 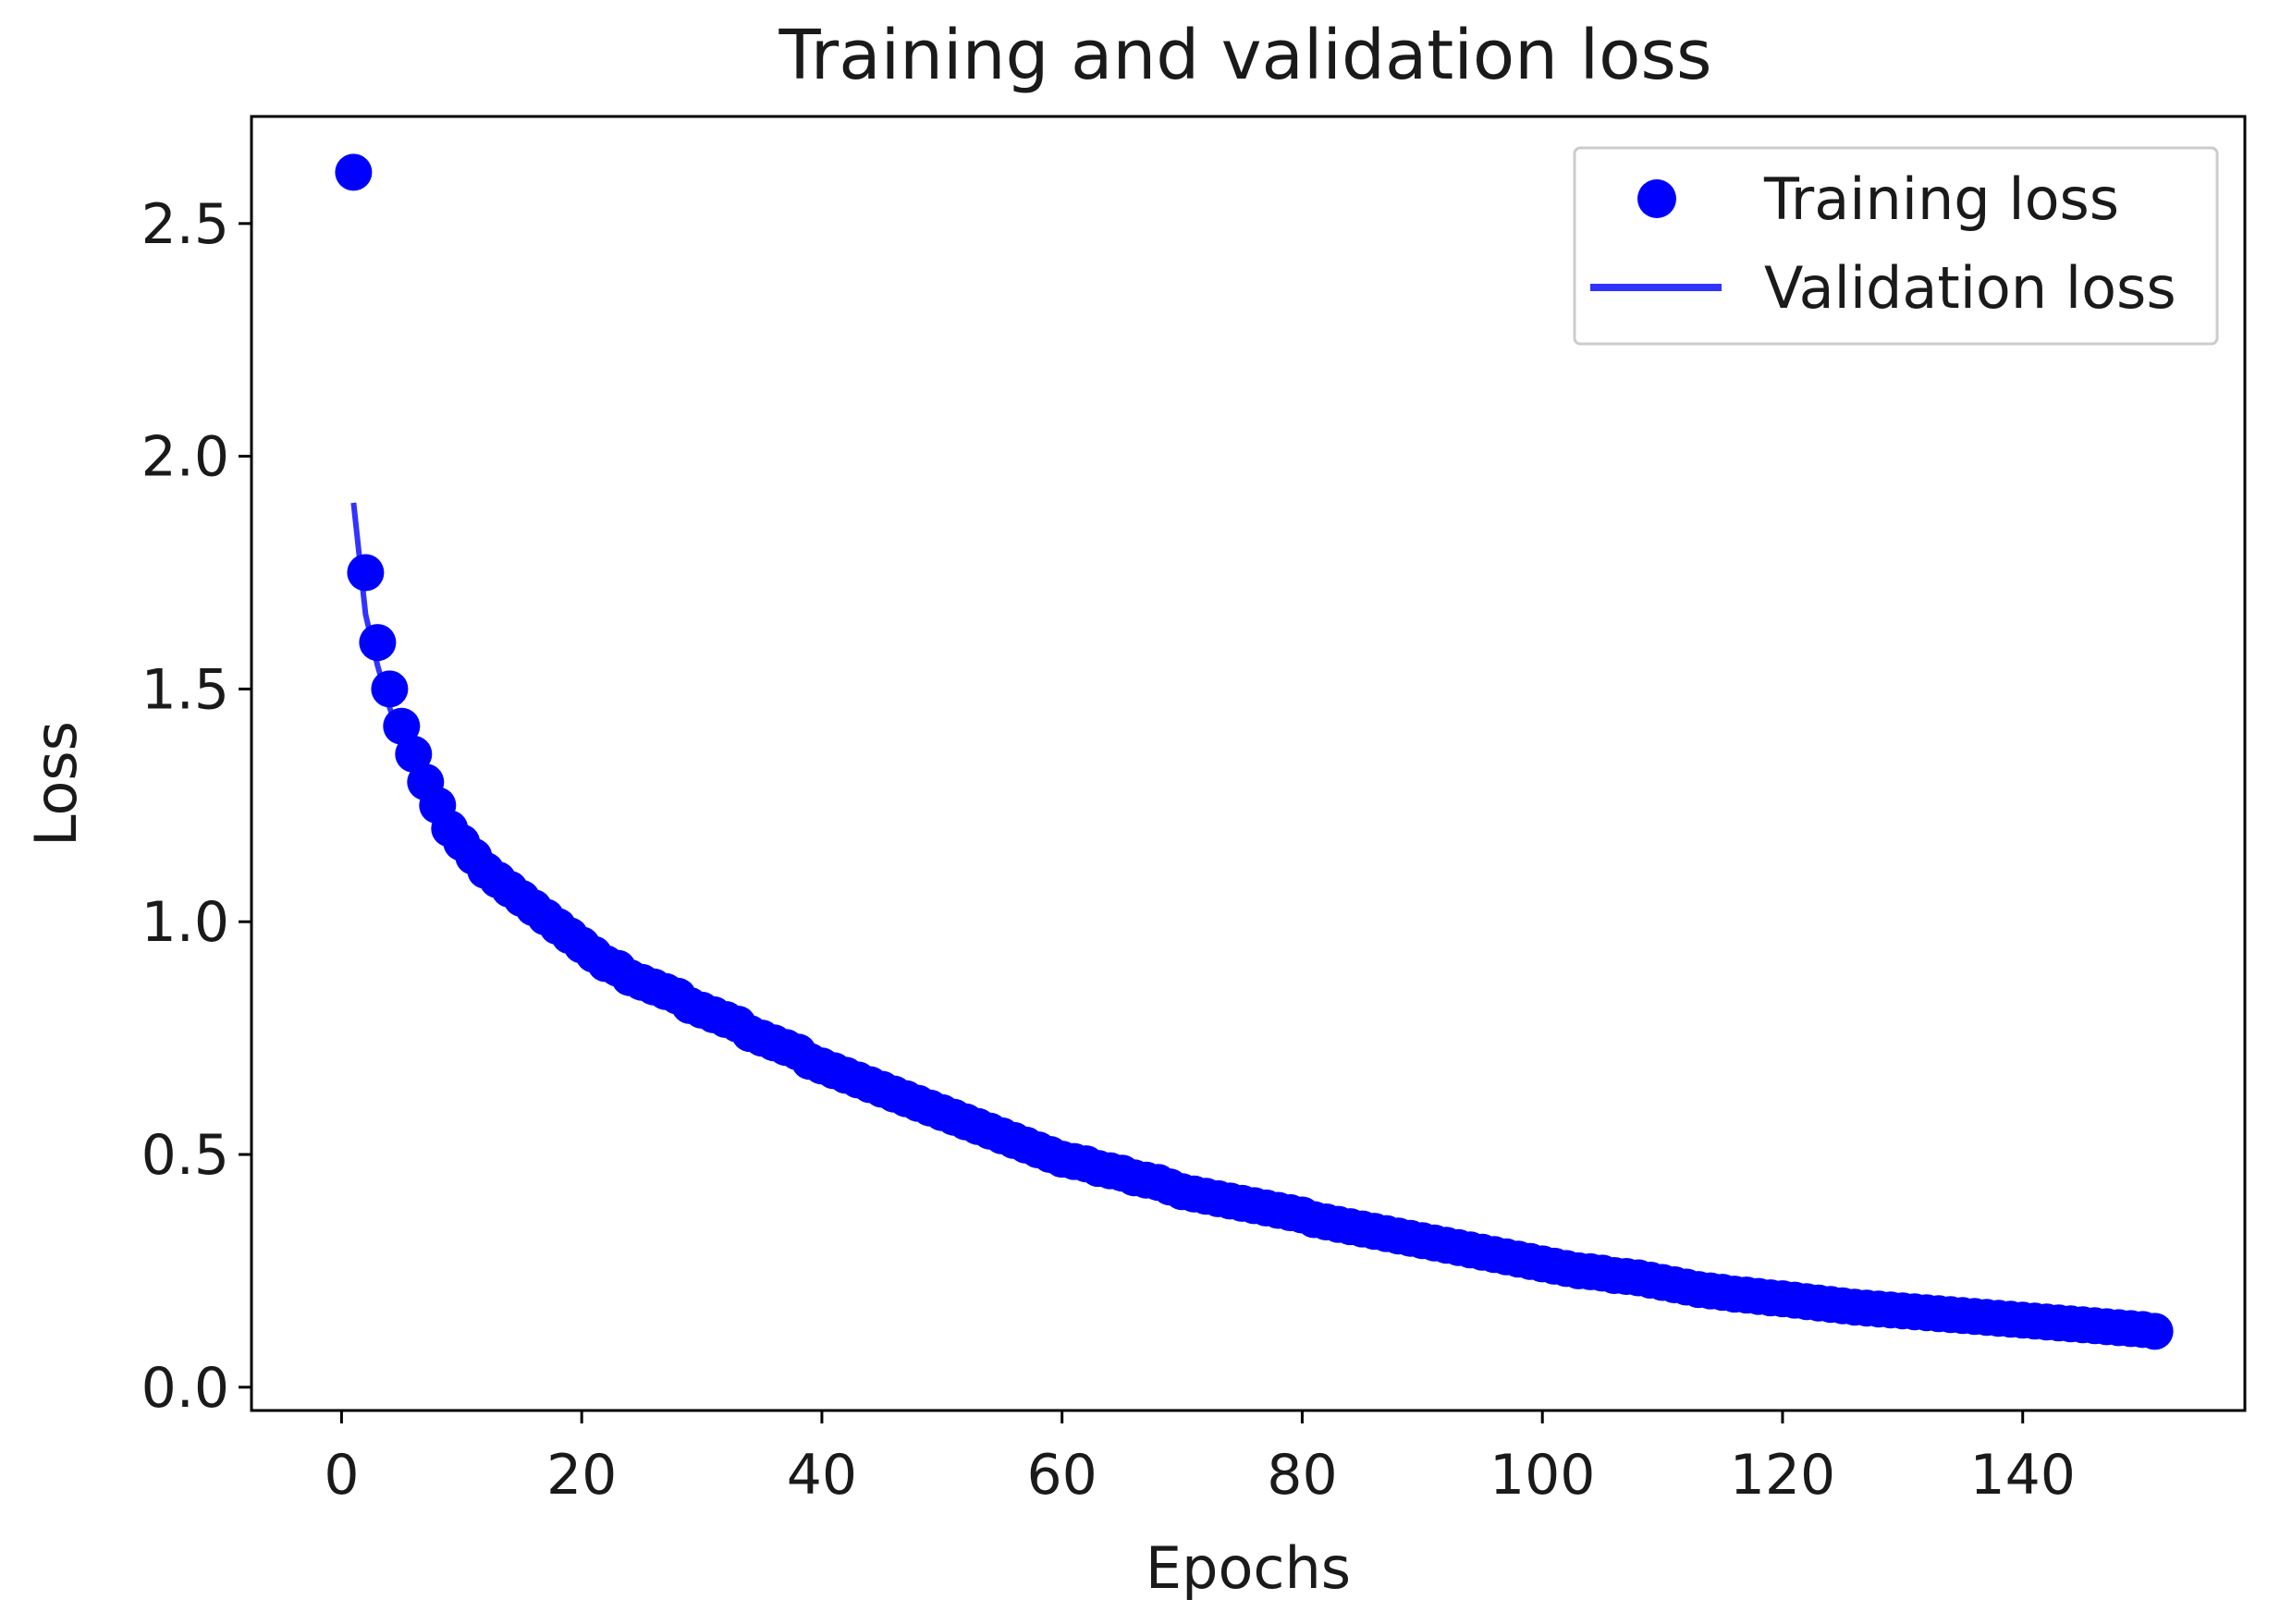 I want to click on y-axis: 0.0 0.5 1.0 1.5 2.0 2.5, so click(x=196, y=806).